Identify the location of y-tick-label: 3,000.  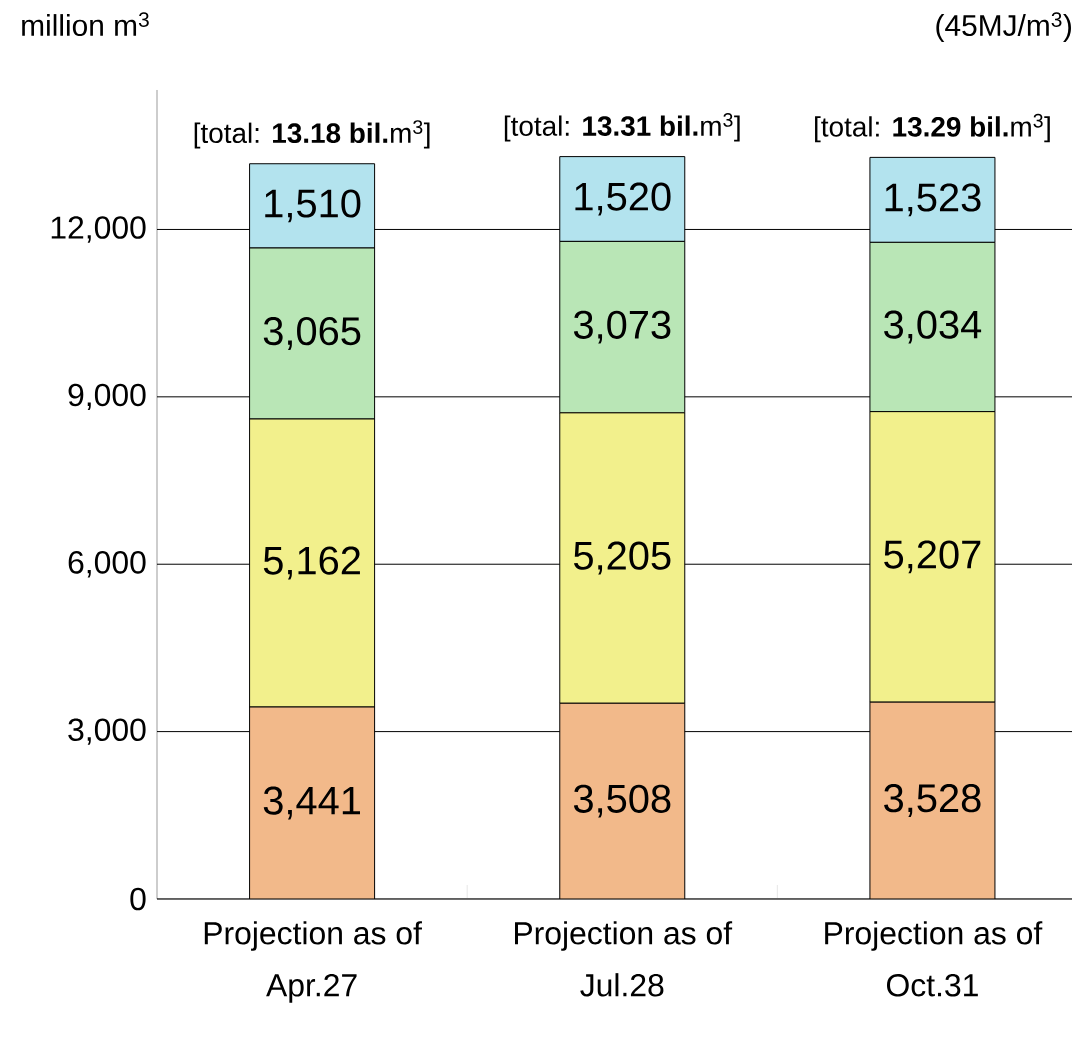
(107, 731).